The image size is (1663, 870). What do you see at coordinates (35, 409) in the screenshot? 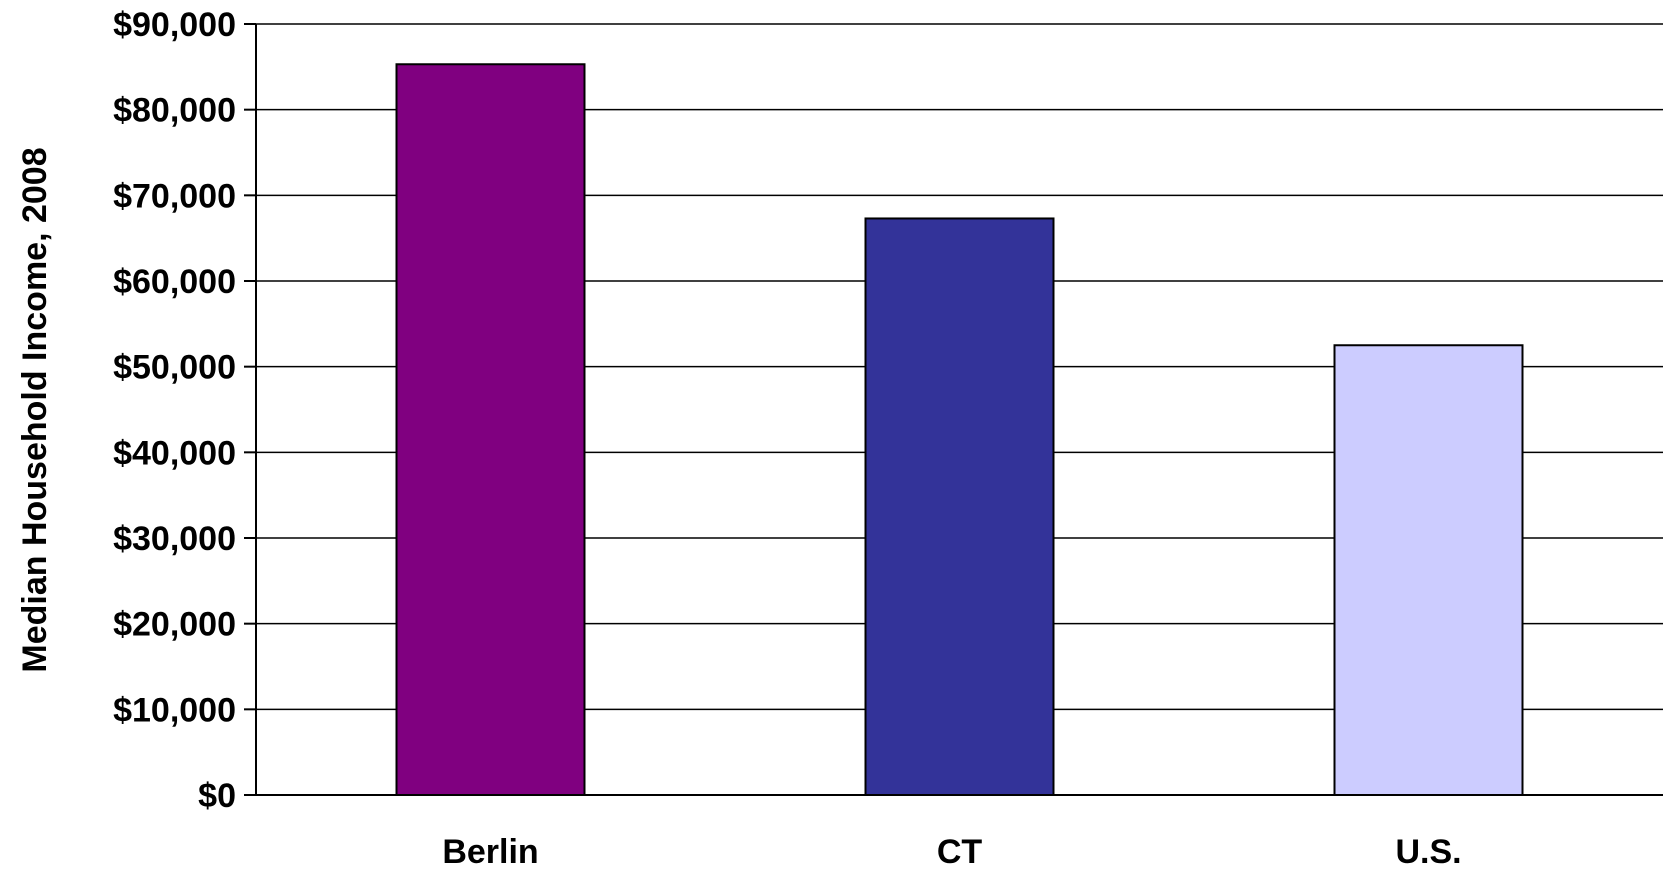
I see `y-axis-title: Median Household Income, 2008` at bounding box center [35, 409].